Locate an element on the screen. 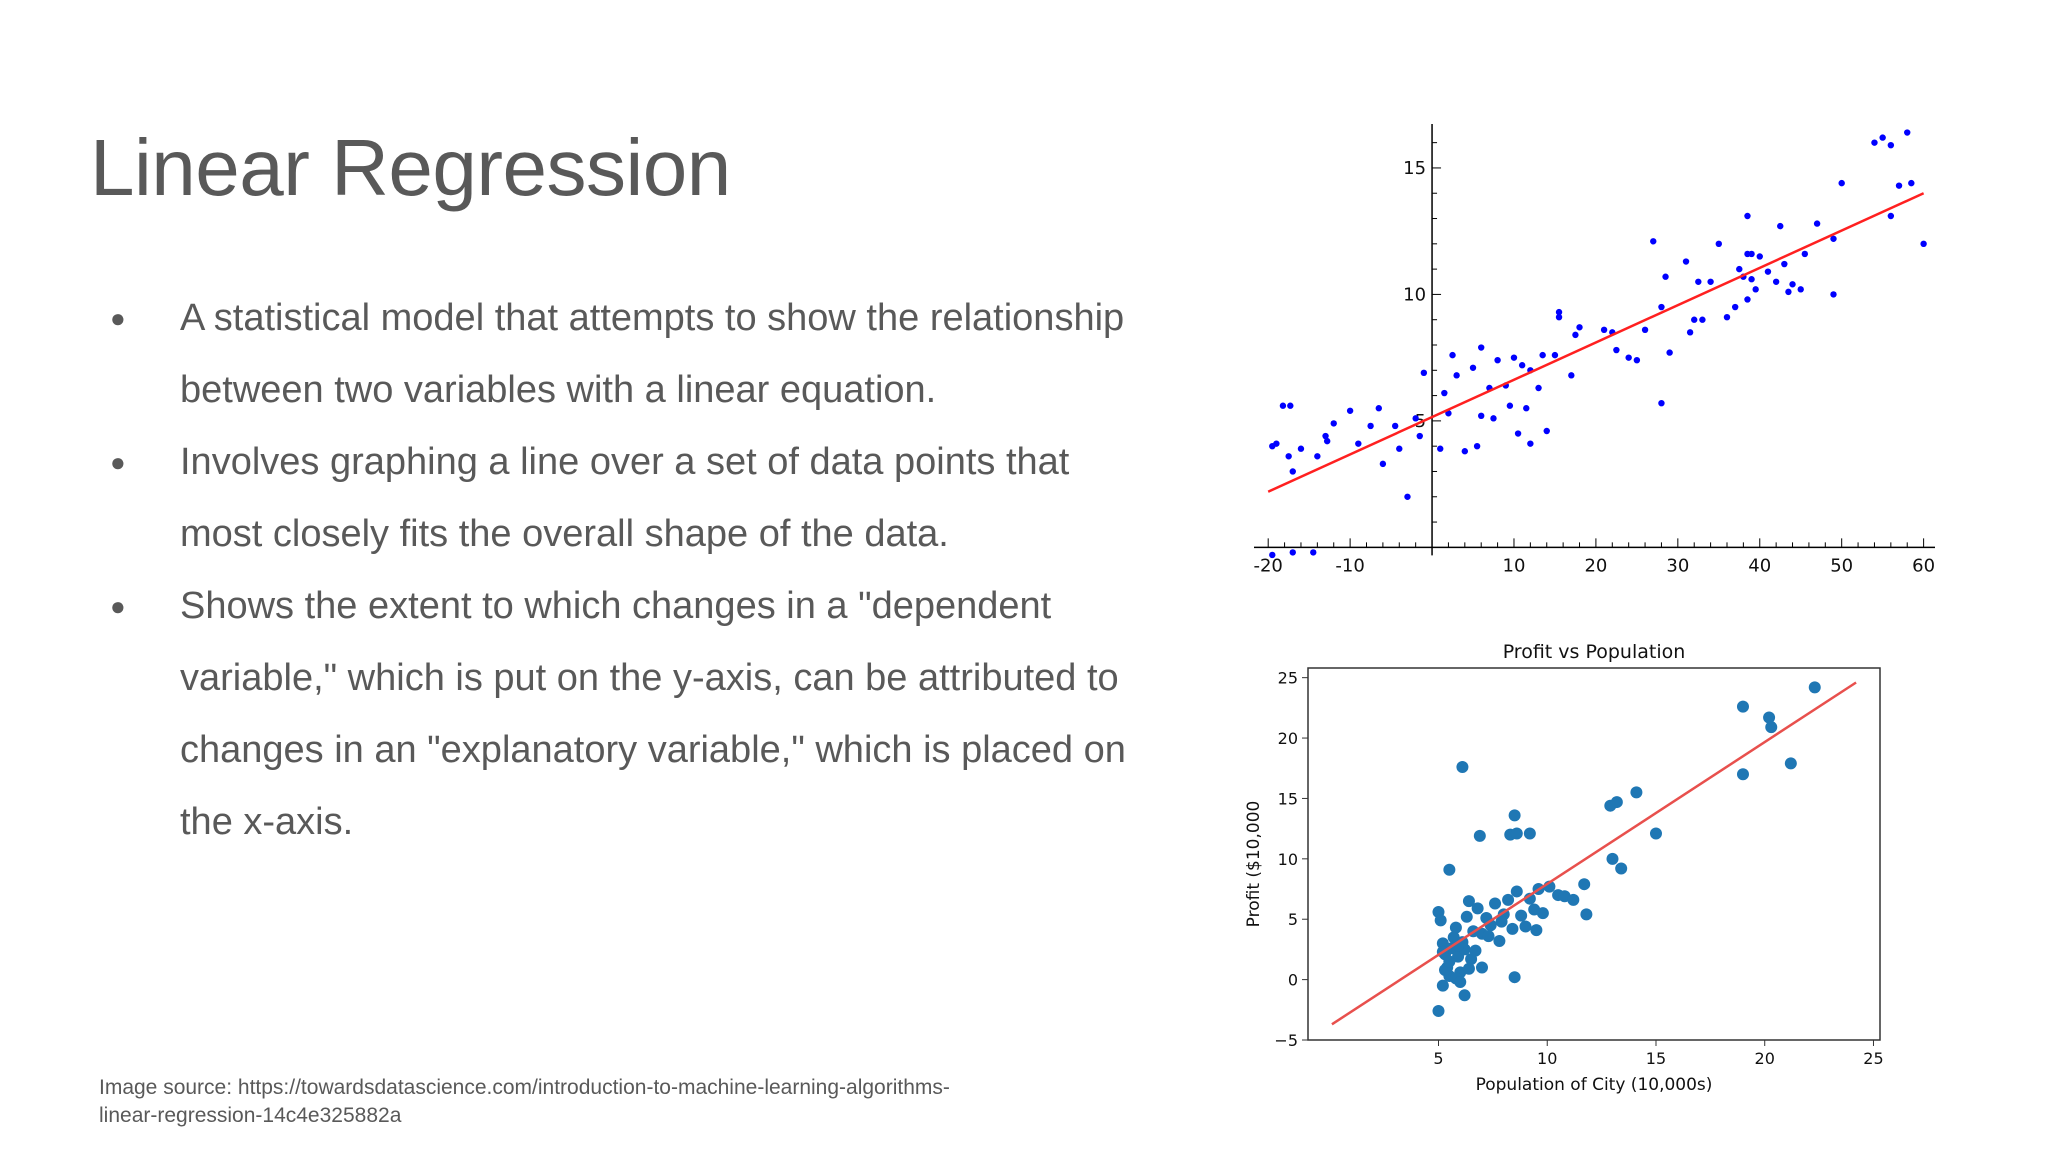 The width and height of the screenshot is (2048, 1152). y-tick-label: 5 is located at coordinates (1293, 919).